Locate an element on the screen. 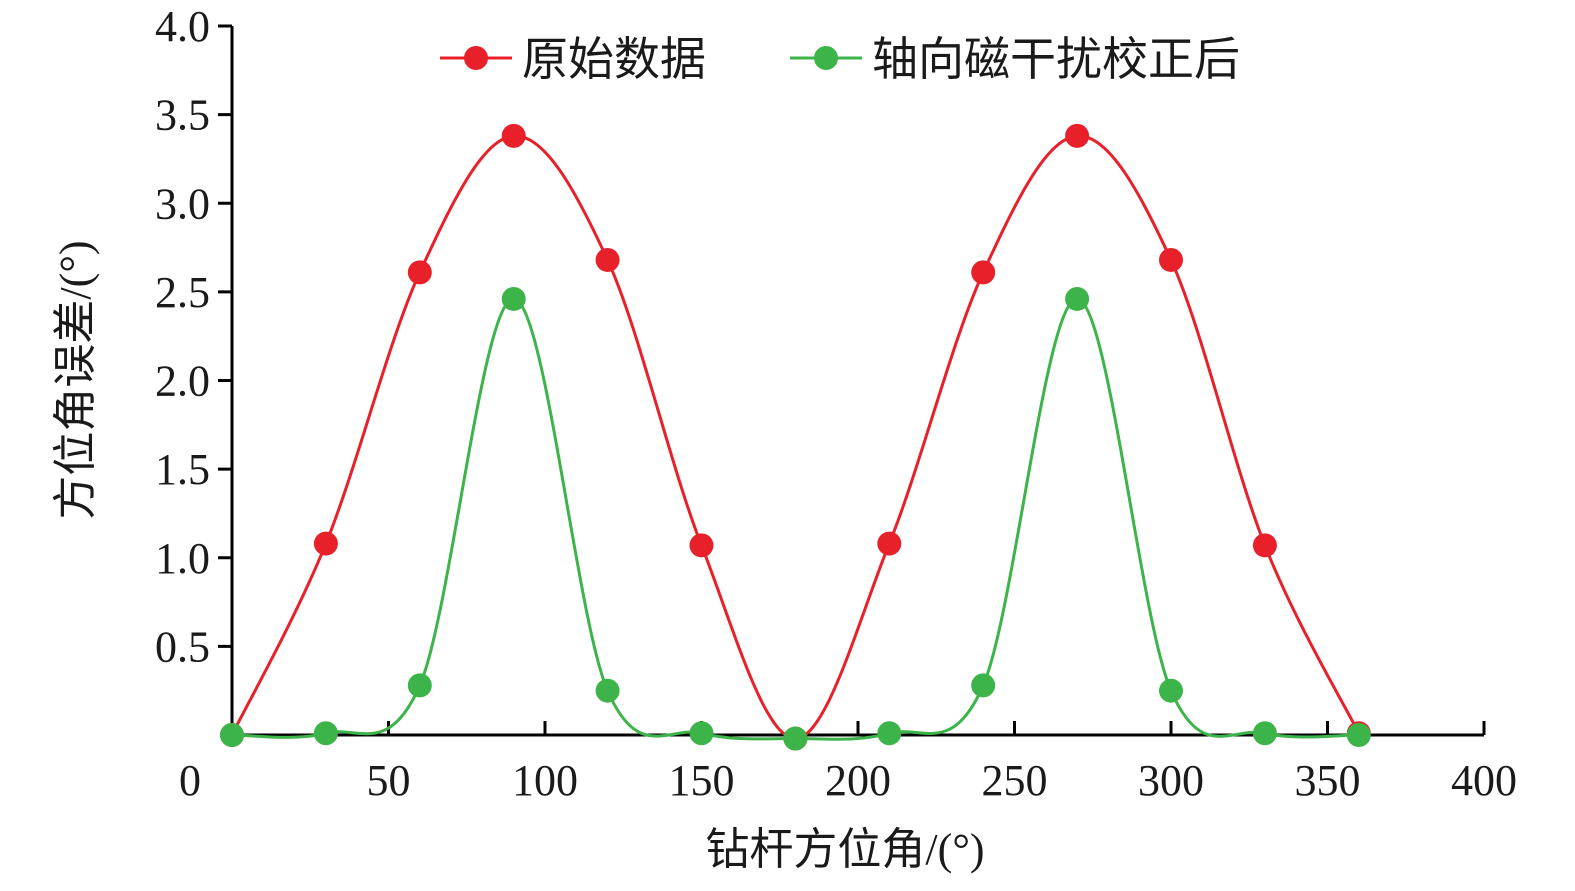 The width and height of the screenshot is (1575, 891). y-tick-label: 1.5 is located at coordinates (182, 469).